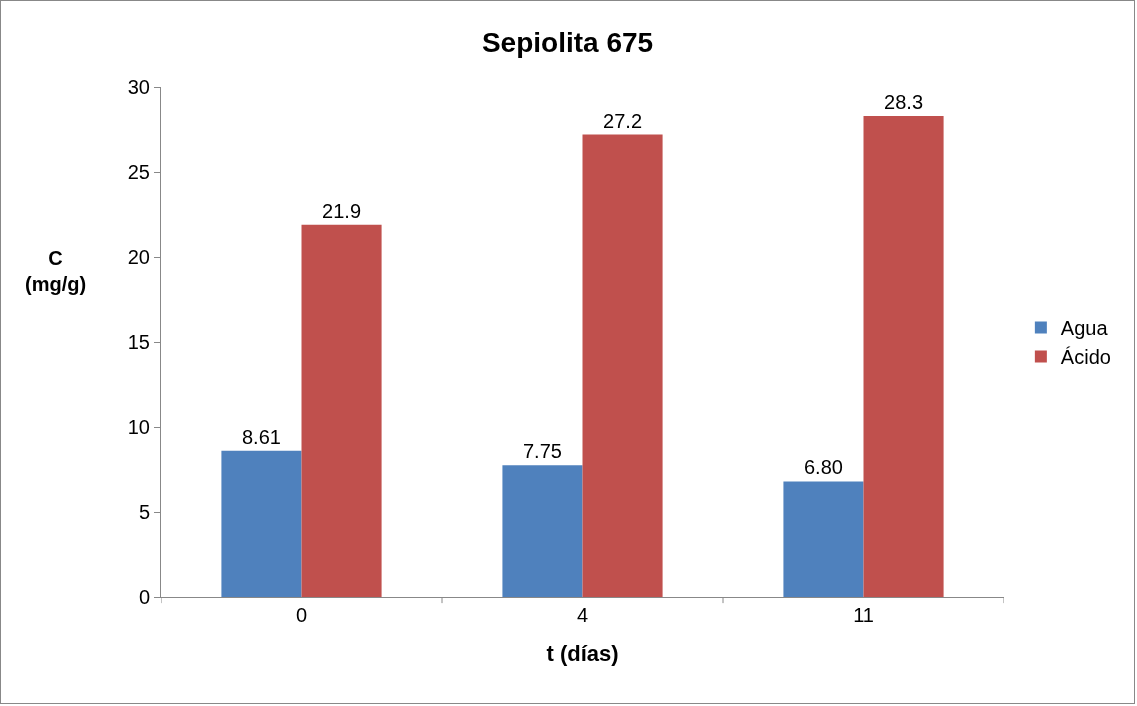 The height and width of the screenshot is (706, 1137). Describe the element at coordinates (144, 597) in the screenshot. I see `y-tick-label: 0` at that location.